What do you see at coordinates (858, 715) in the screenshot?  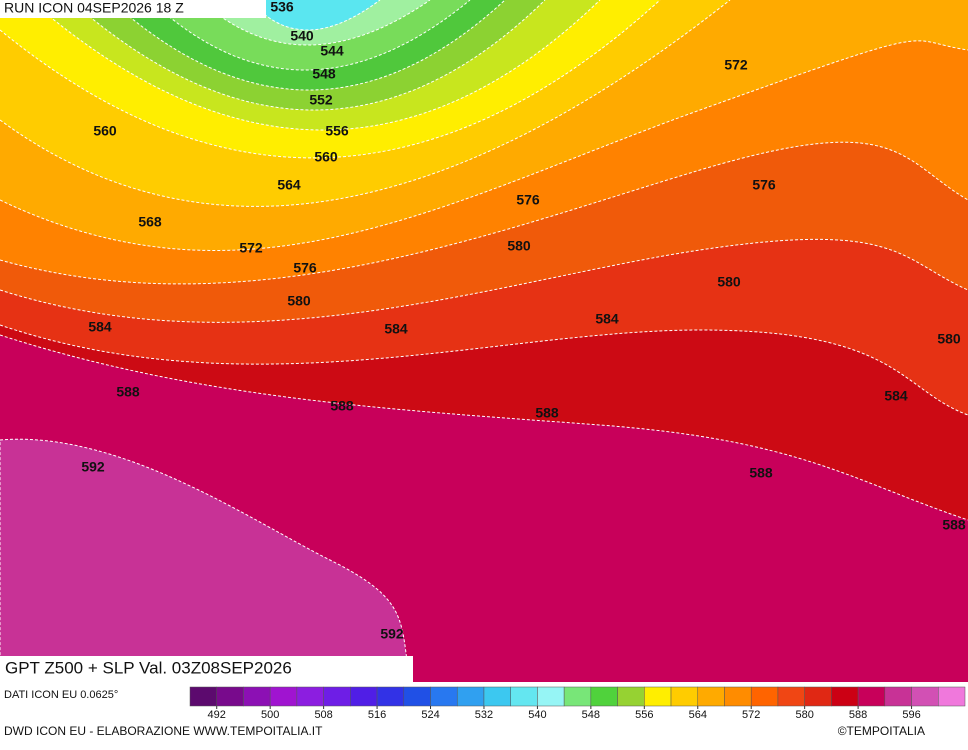 I see `colorbar-tick-label: 588` at bounding box center [858, 715].